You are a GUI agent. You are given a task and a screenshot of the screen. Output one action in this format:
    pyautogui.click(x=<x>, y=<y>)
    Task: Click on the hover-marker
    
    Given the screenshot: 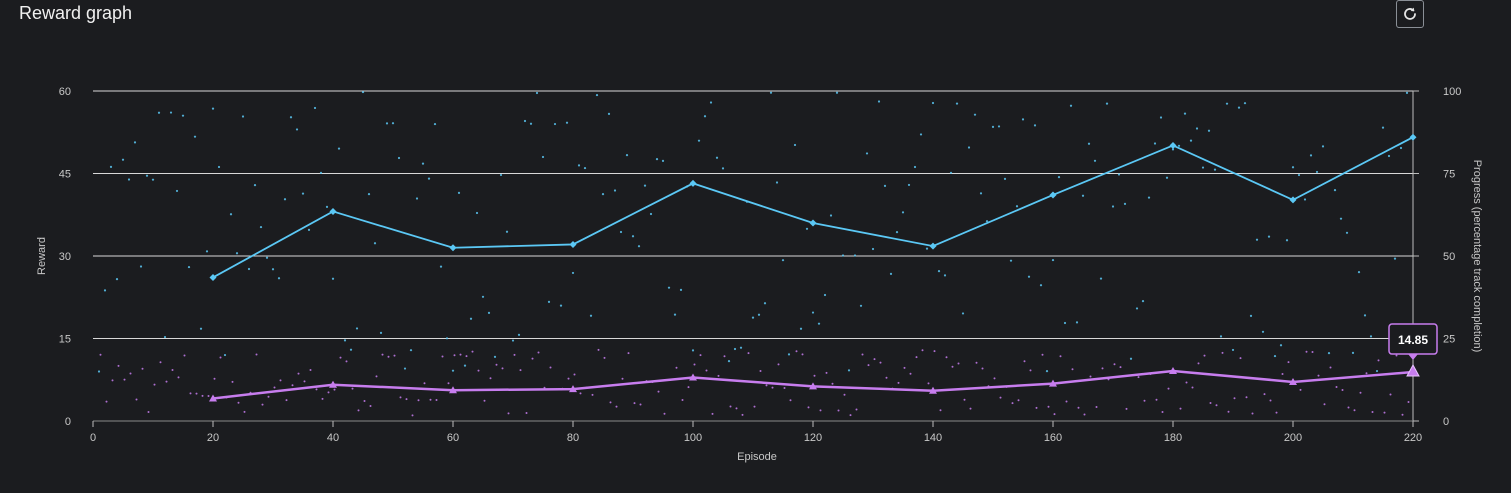 What is the action you would take?
    pyautogui.click(x=1413, y=370)
    